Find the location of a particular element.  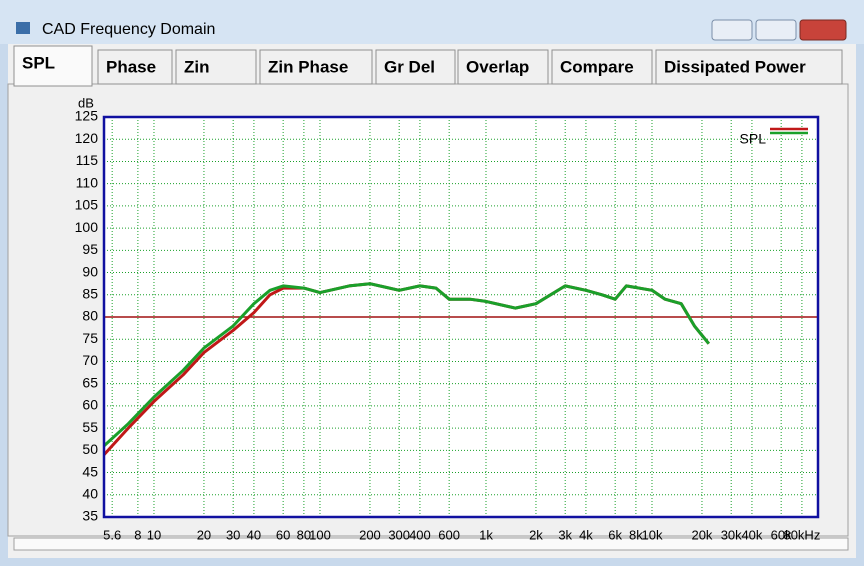

legend-label: SPL is located at coordinates (753, 139).